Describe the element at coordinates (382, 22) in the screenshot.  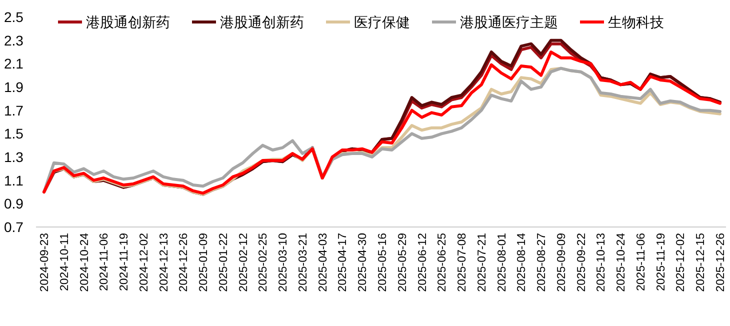
I see `legend-label: 医疗保健` at that location.